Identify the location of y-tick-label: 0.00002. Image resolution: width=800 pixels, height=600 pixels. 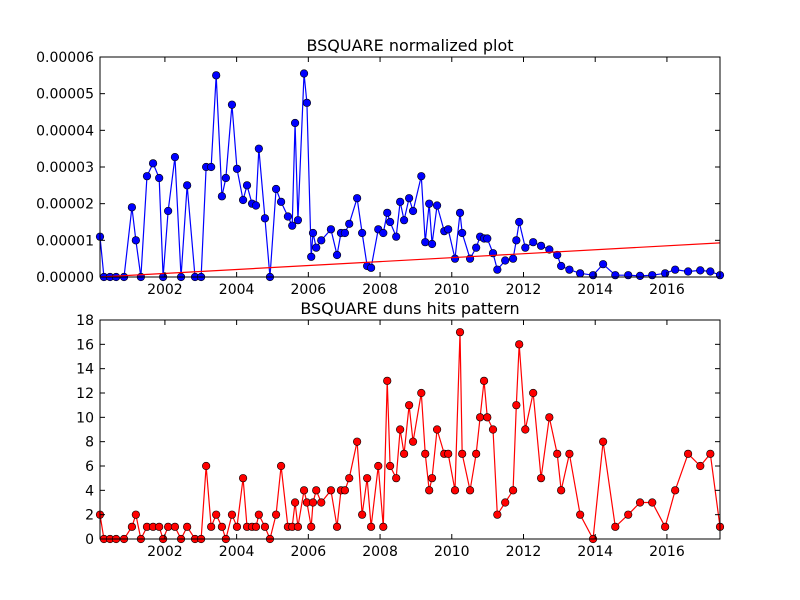
(65, 205).